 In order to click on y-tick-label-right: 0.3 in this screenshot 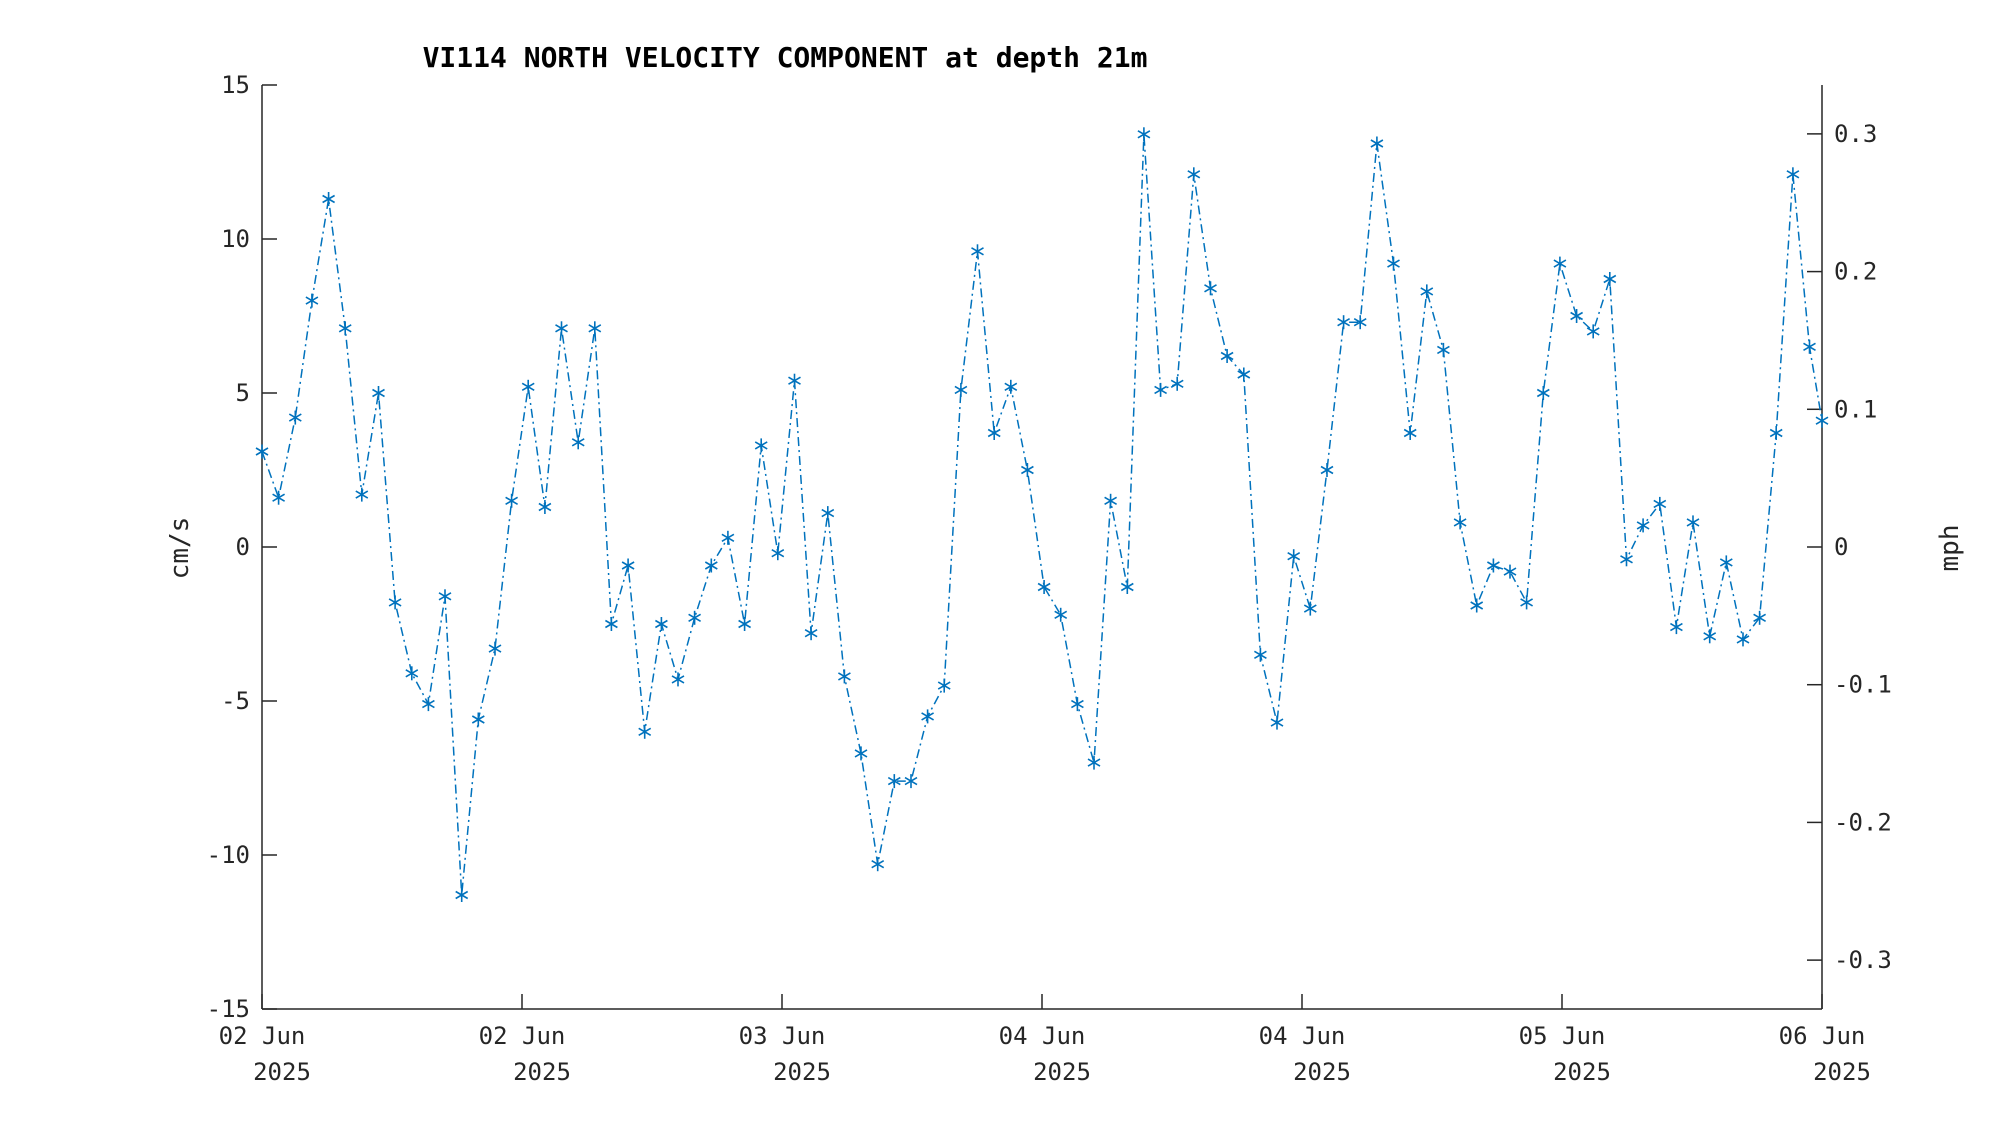, I will do `click(1855, 134)`.